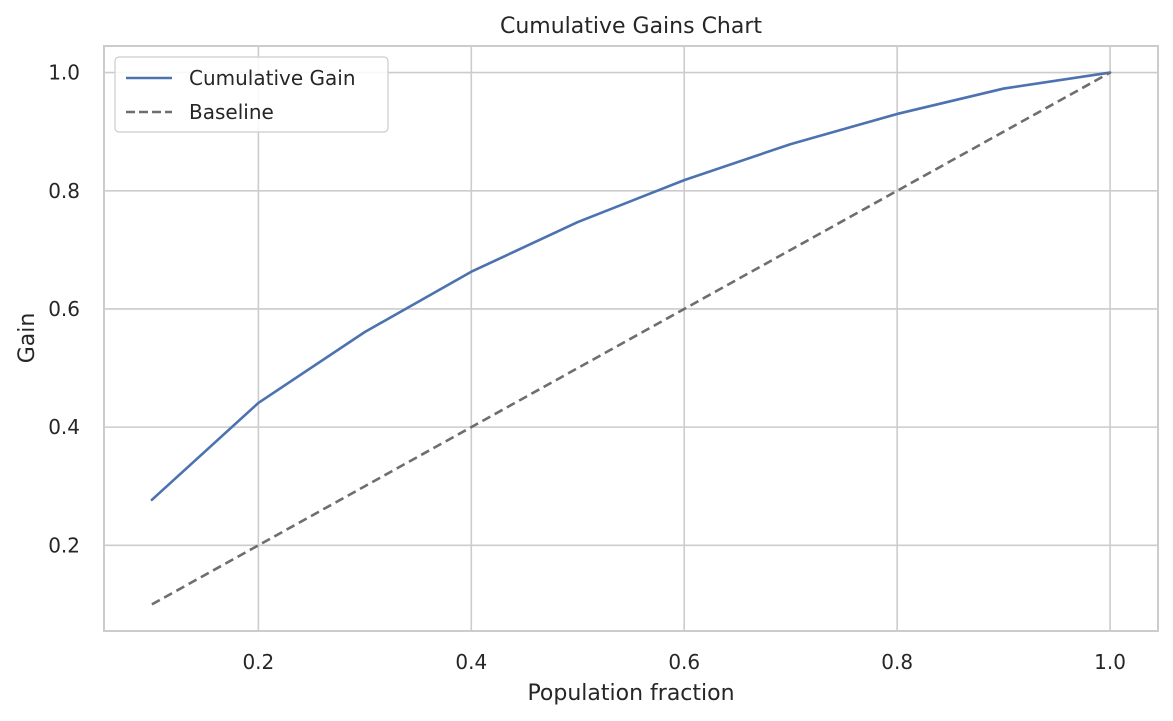  I want to click on x-tick-label: 0.2, so click(258, 662).